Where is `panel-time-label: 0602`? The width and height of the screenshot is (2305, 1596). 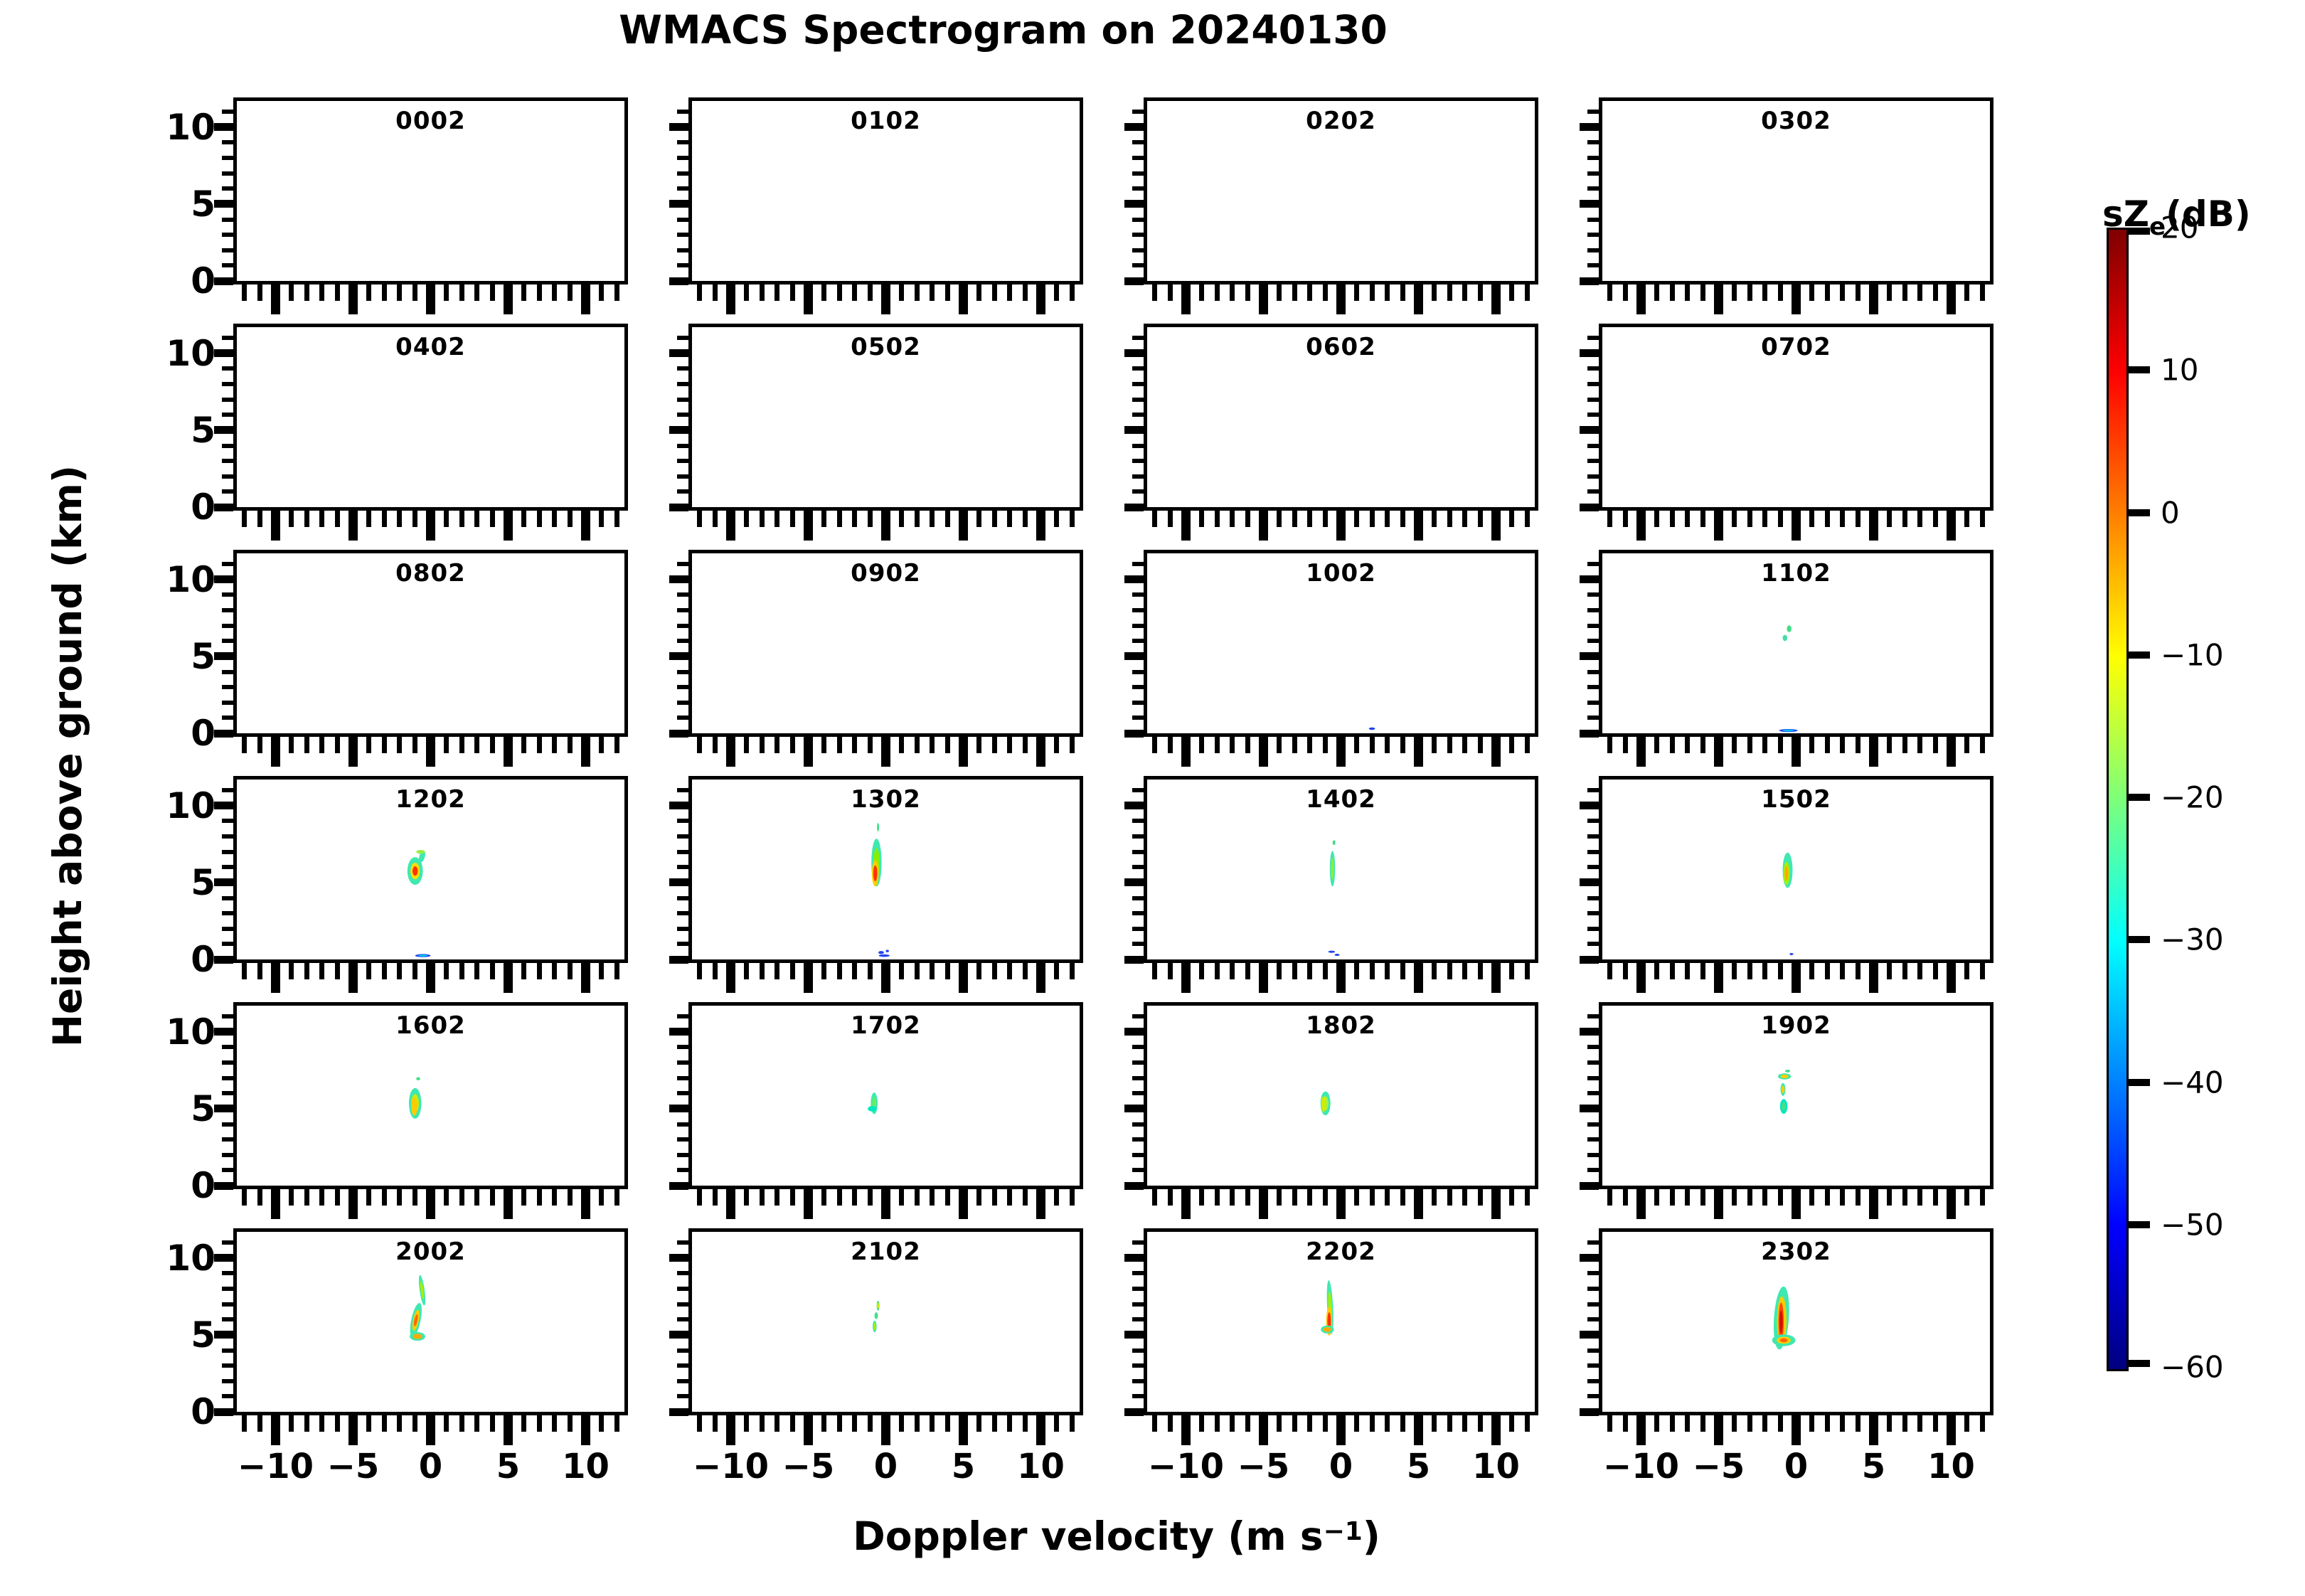 panel-time-label: 0602 is located at coordinates (1341, 347).